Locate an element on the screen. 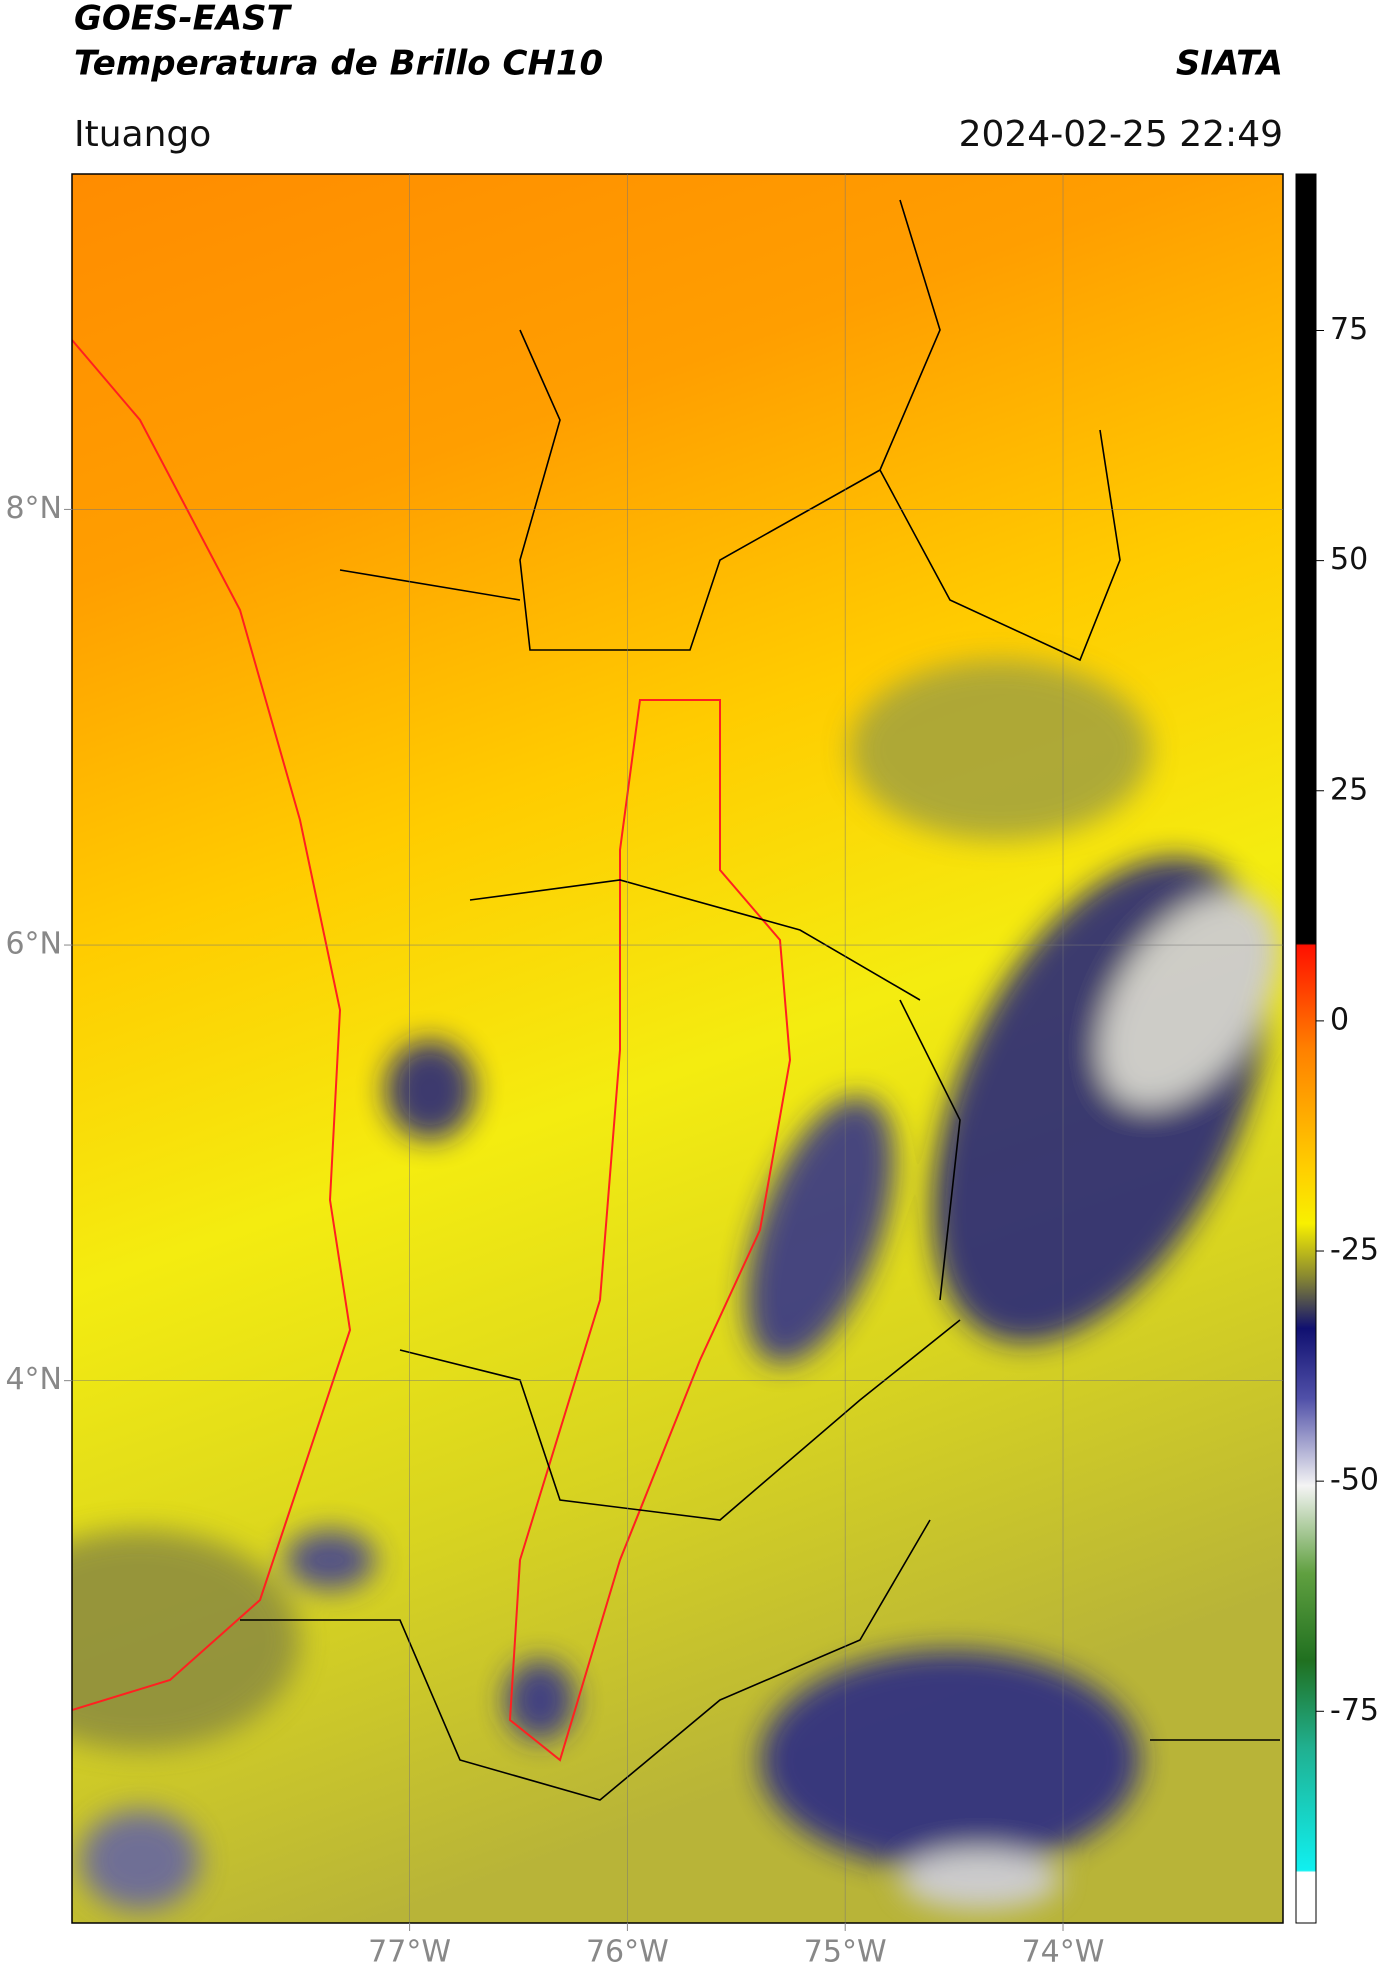  region: Ituango is located at coordinates (142, 134).